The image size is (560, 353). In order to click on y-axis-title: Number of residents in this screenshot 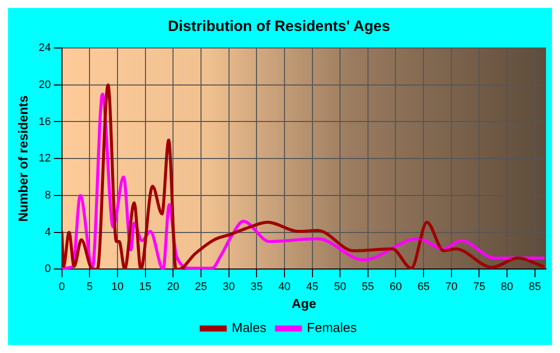, I will do `click(22, 158)`.